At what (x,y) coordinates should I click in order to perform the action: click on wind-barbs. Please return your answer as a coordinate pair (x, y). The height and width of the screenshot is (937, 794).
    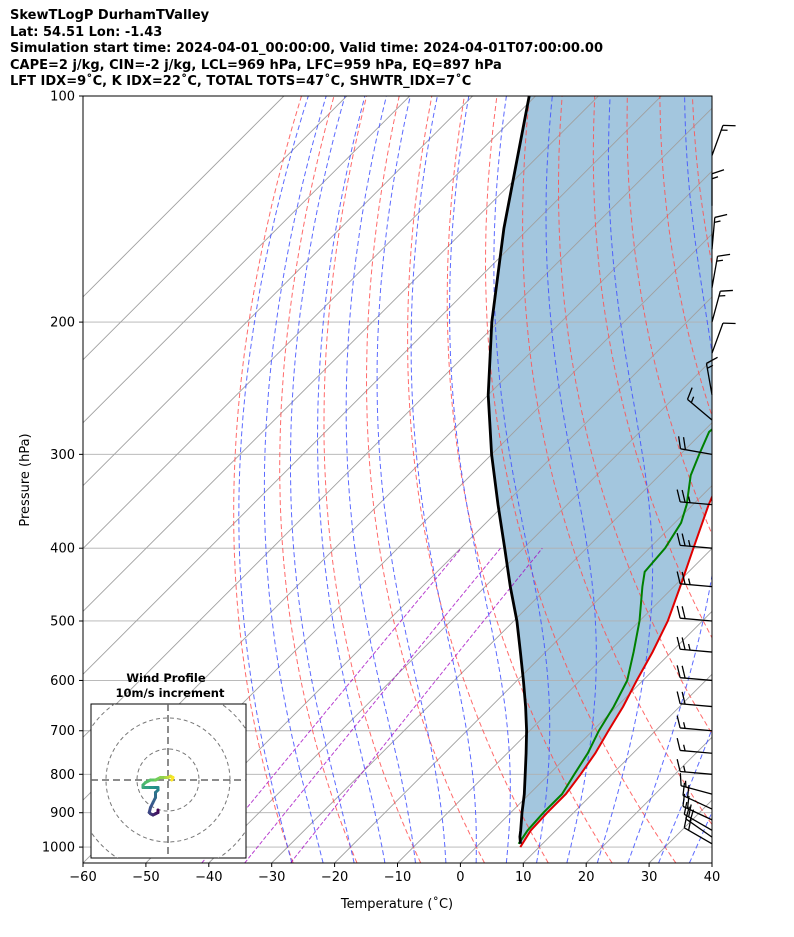
    Looking at the image, I should click on (706, 484).